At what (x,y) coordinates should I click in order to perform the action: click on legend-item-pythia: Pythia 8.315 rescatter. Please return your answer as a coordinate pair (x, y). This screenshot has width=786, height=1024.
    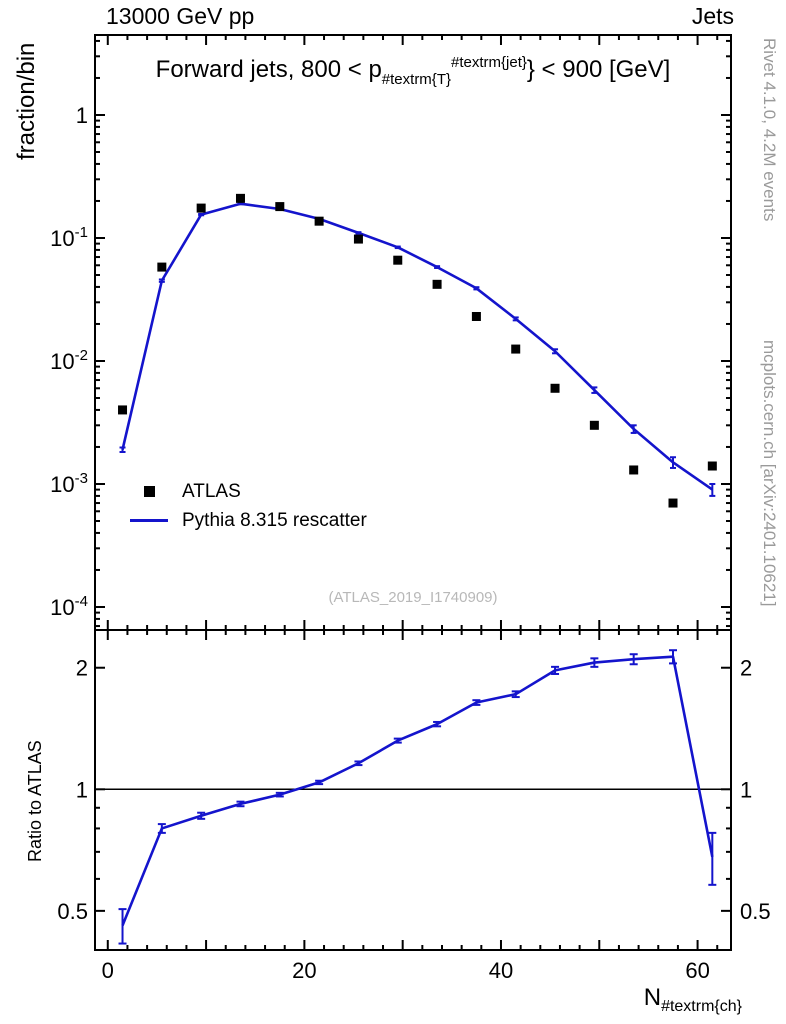
    Looking at the image, I should click on (247, 520).